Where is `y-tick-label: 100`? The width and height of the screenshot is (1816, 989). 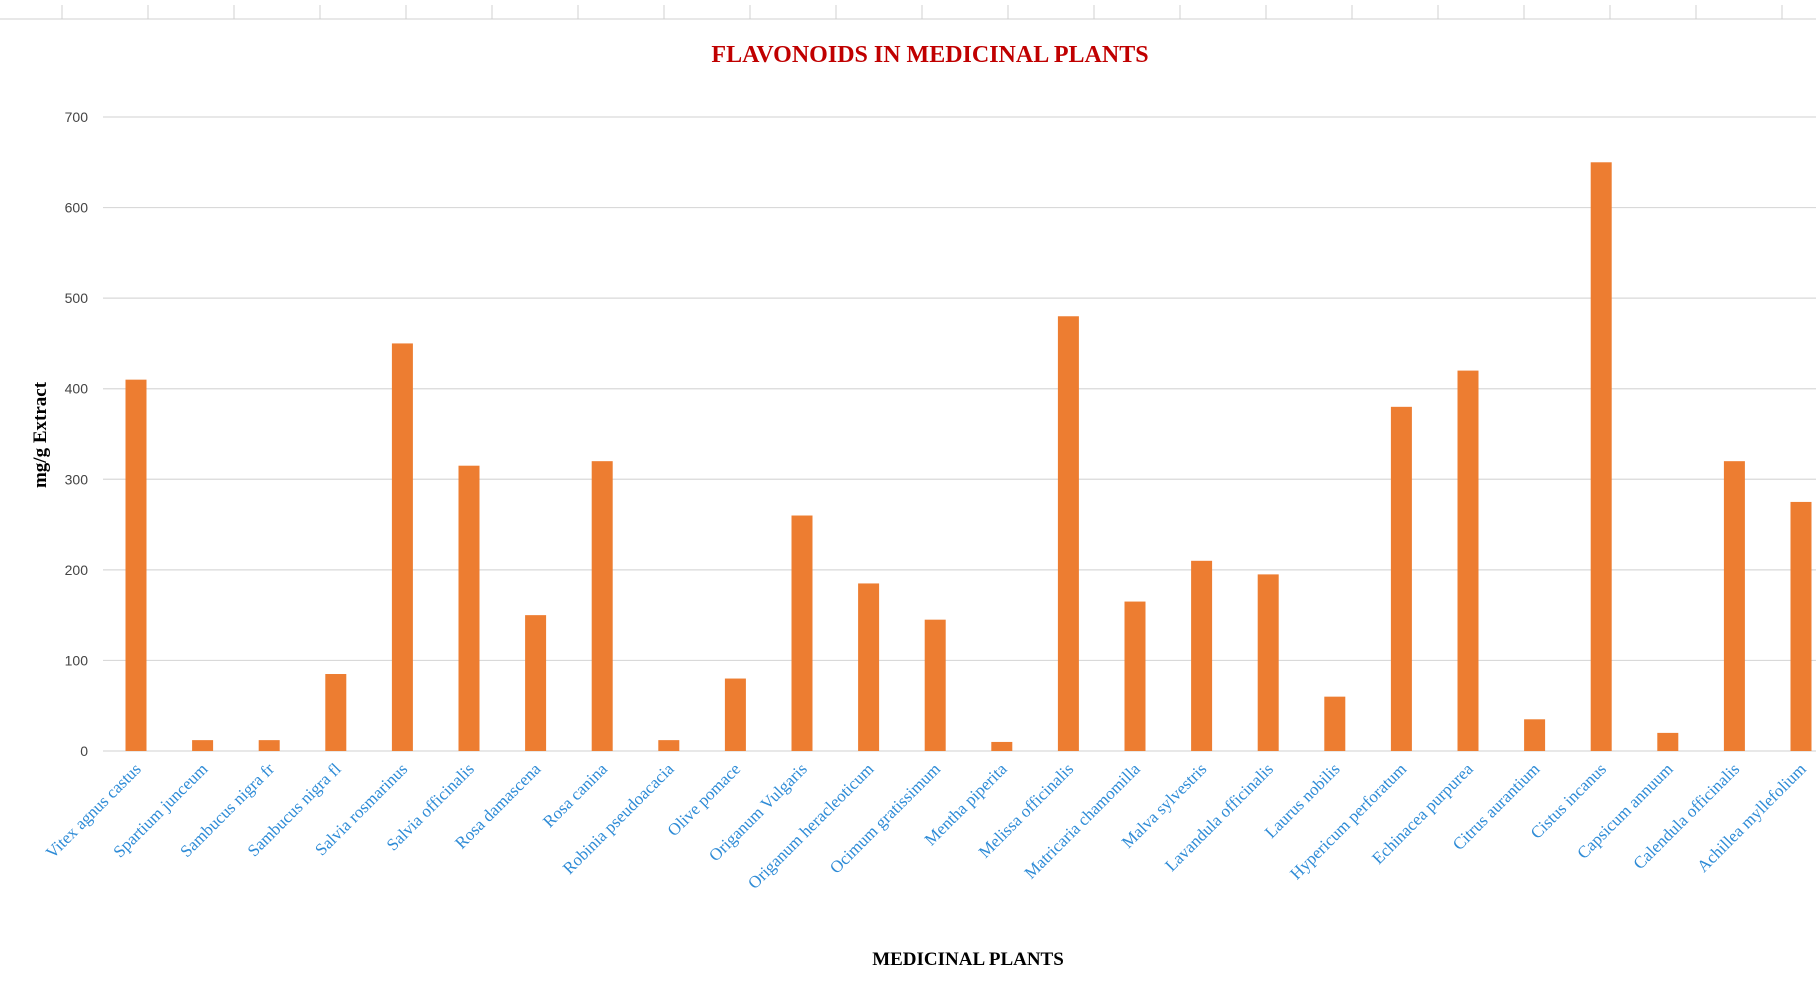
y-tick-label: 100 is located at coordinates (77, 660).